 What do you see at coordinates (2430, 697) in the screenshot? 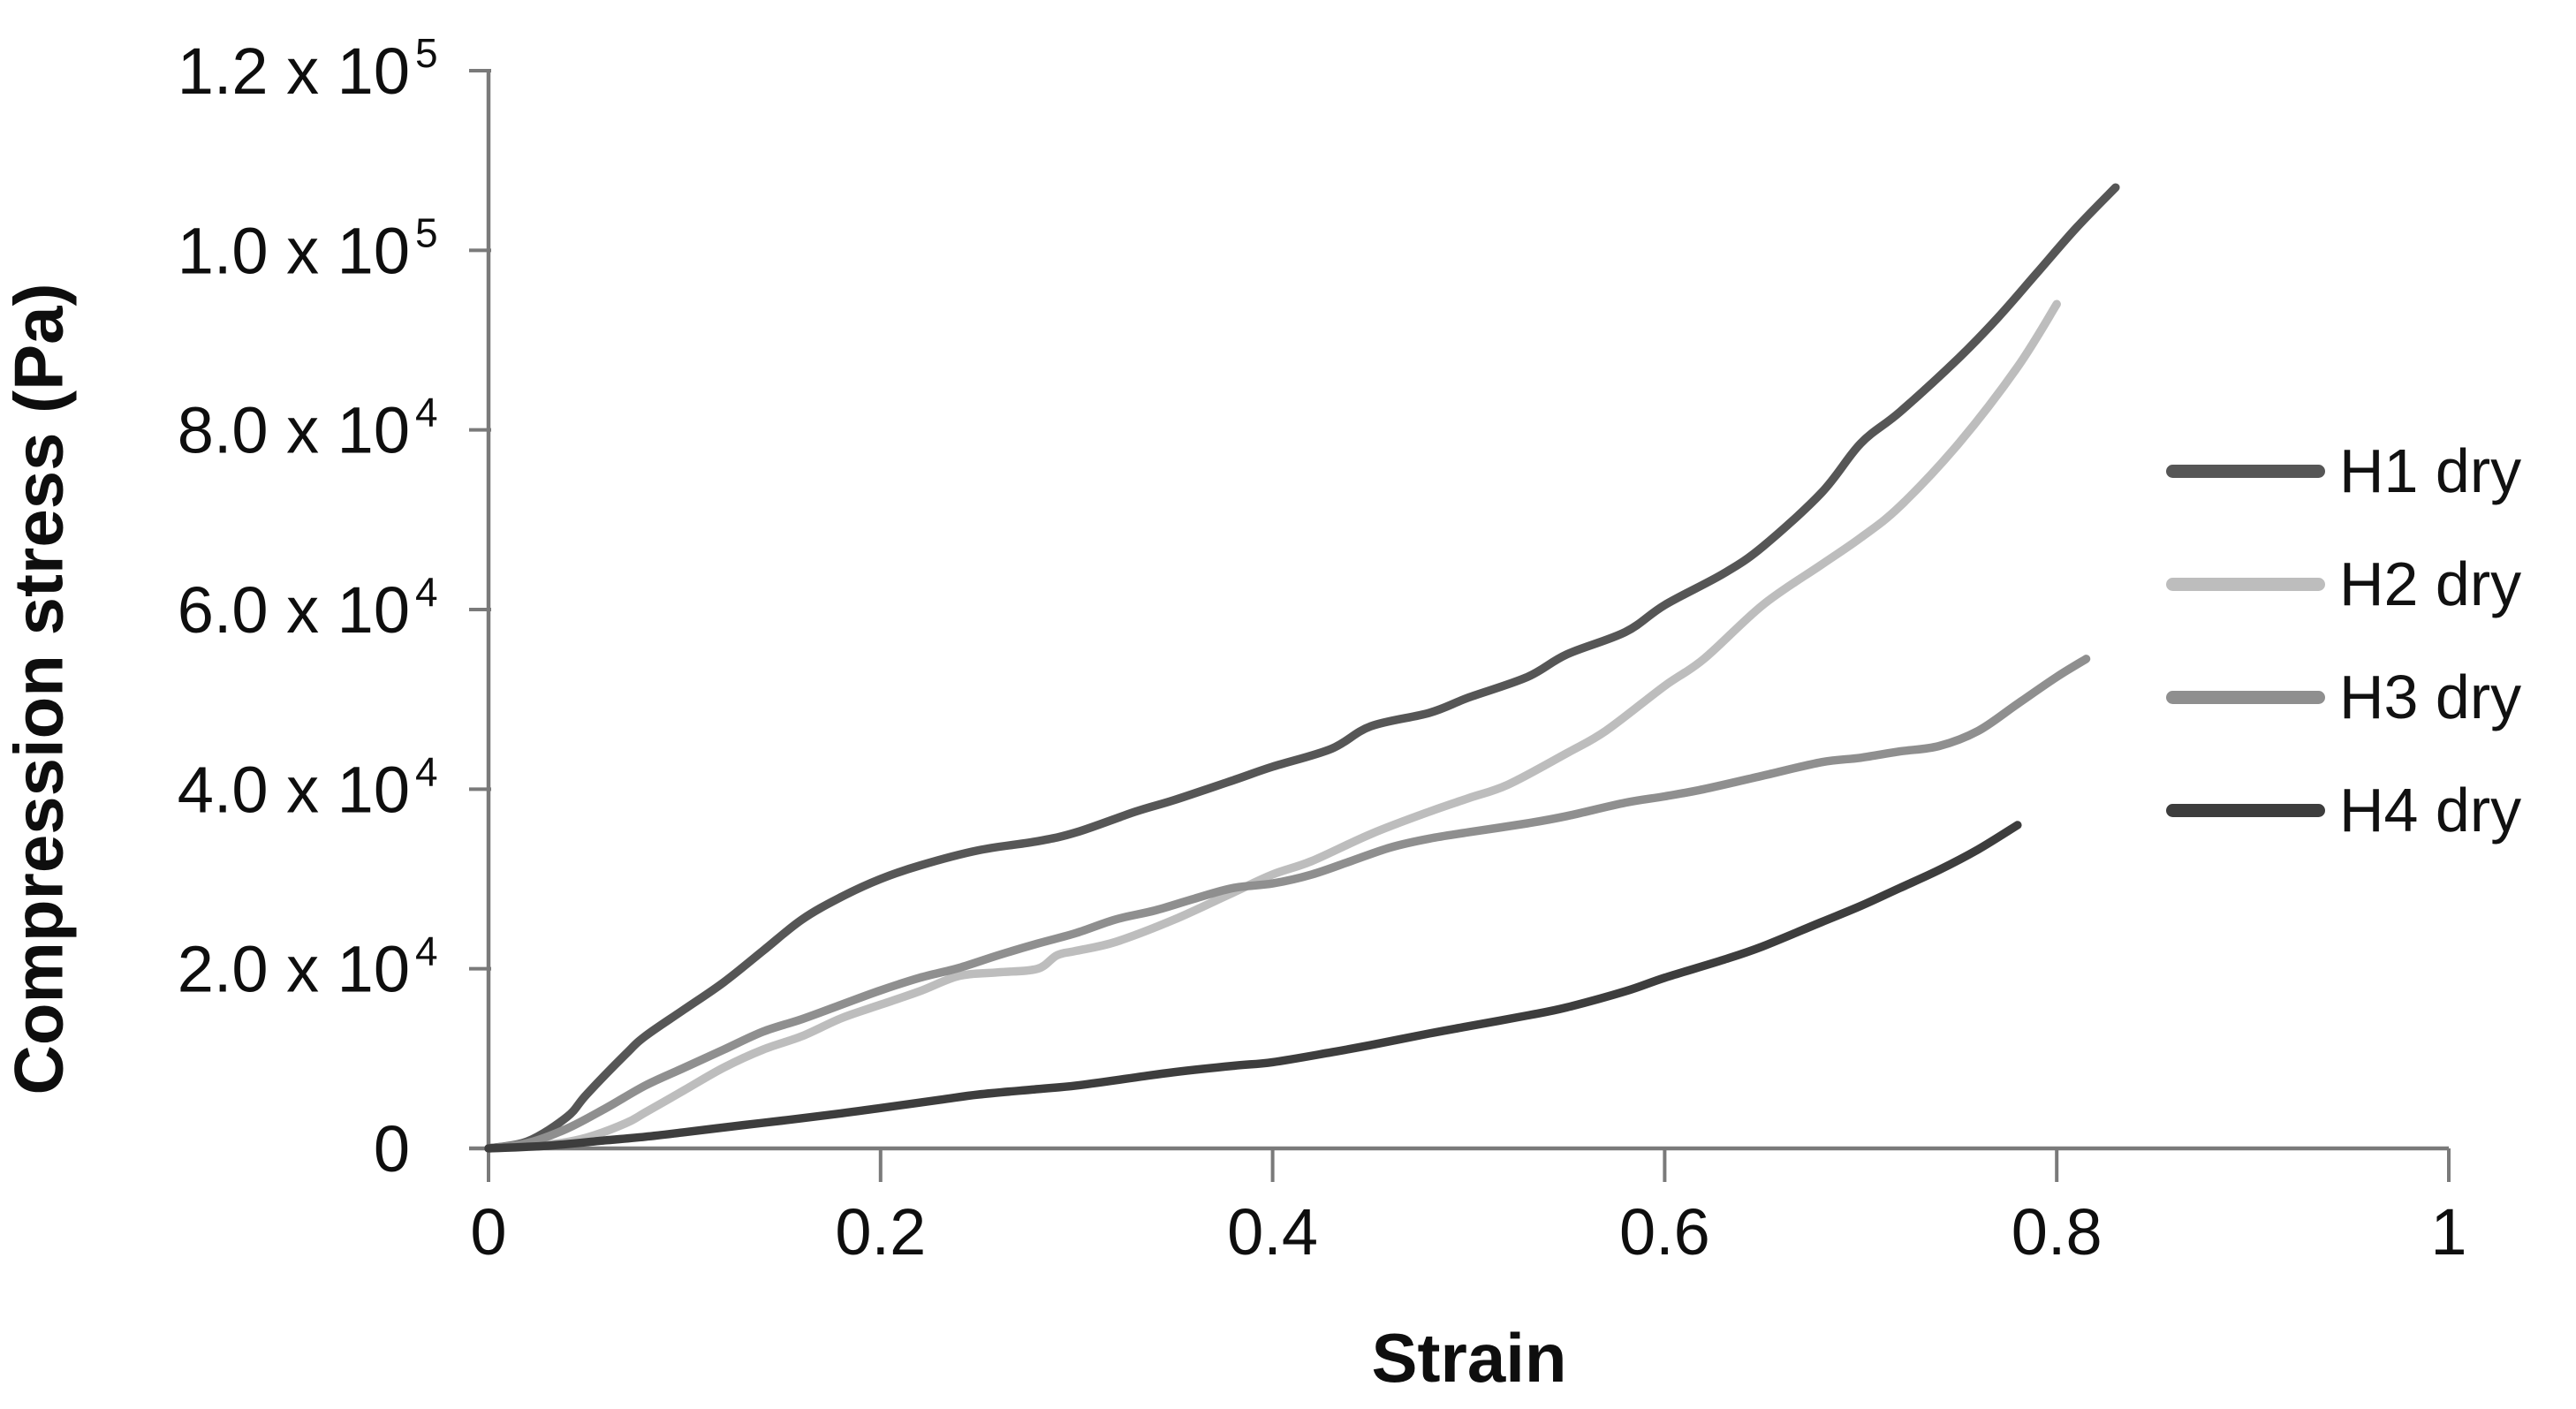
I see `legend-label-h3-dry: H3 dry` at bounding box center [2430, 697].